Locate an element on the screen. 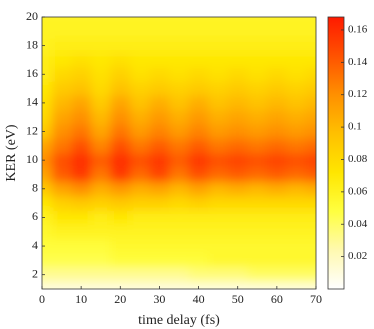 This screenshot has height=329, width=374. x-tick-label: 0 is located at coordinates (42, 299).